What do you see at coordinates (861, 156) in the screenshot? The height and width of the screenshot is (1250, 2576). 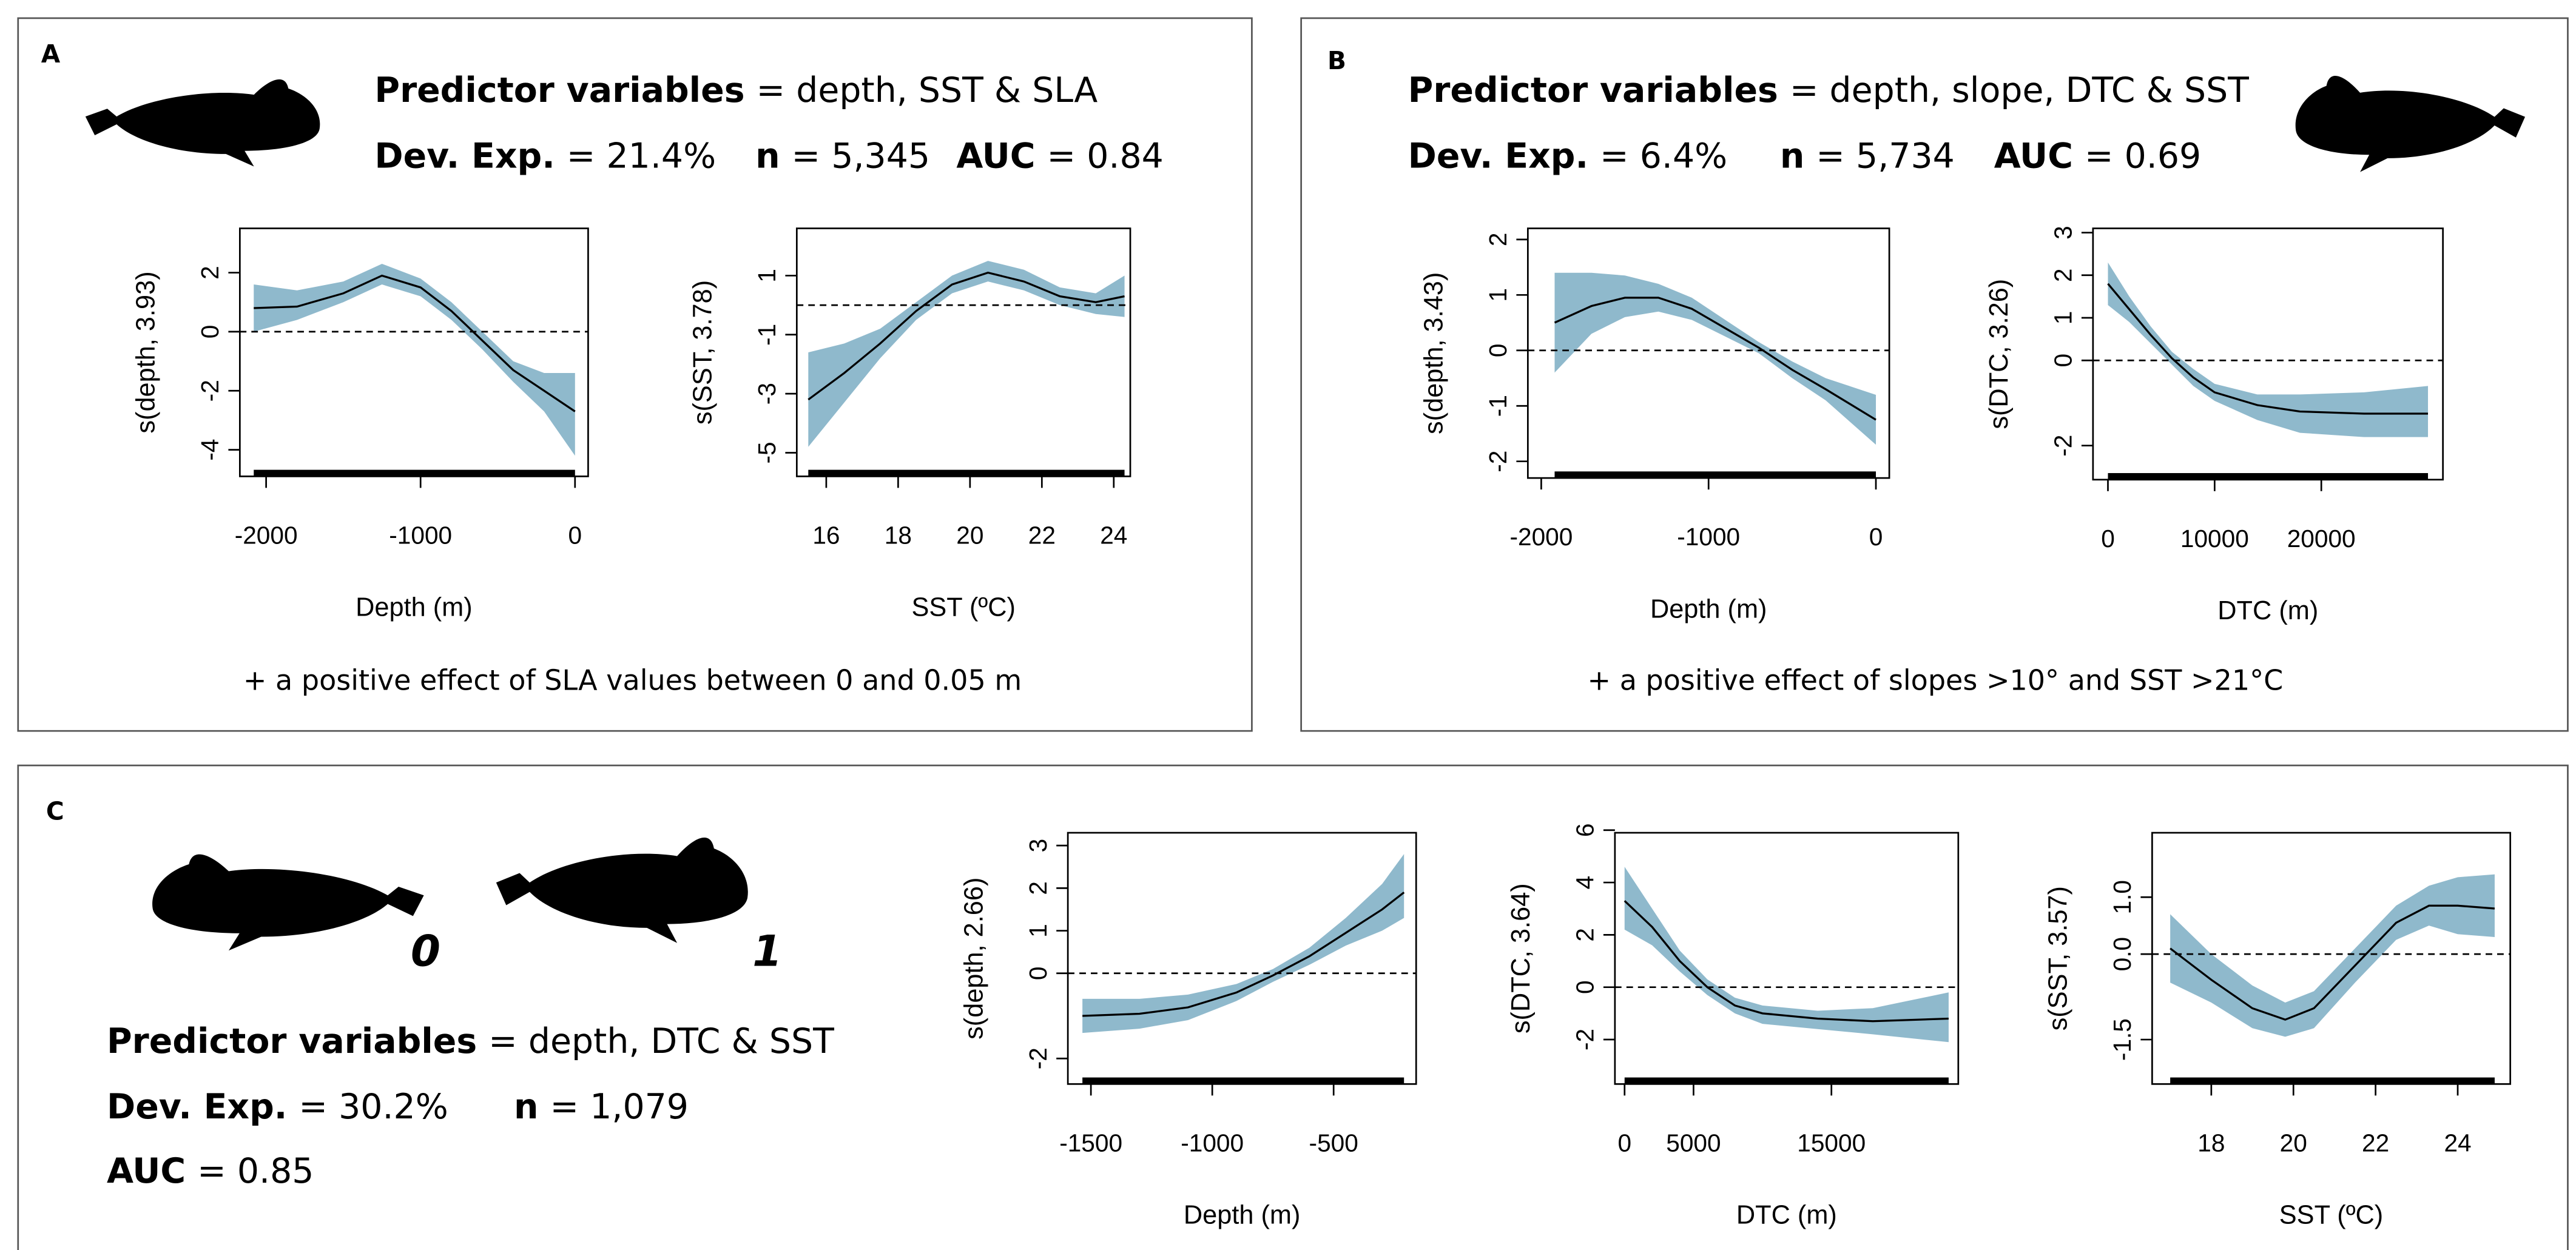 I see `n-value: = 5,345` at bounding box center [861, 156].